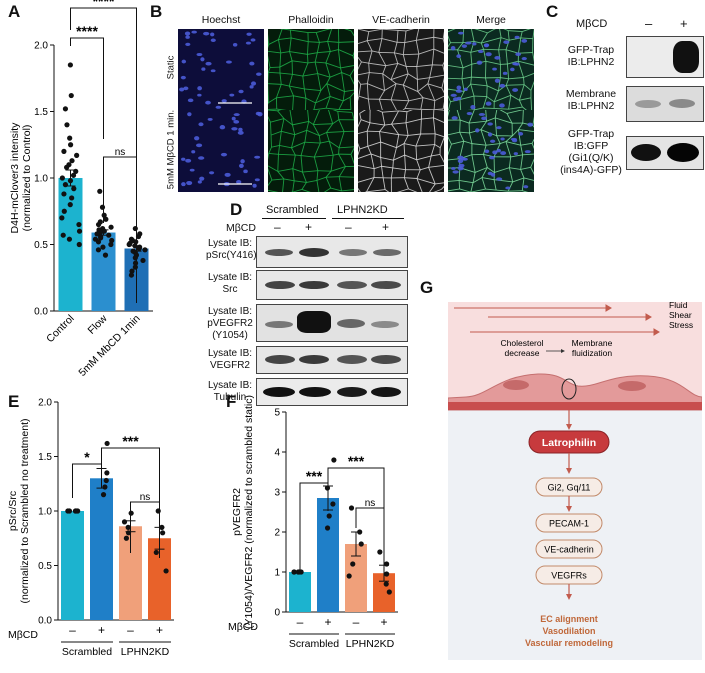  Describe the element at coordinates (87, 473) in the screenshot. I see `significance-bracket: *` at that location.